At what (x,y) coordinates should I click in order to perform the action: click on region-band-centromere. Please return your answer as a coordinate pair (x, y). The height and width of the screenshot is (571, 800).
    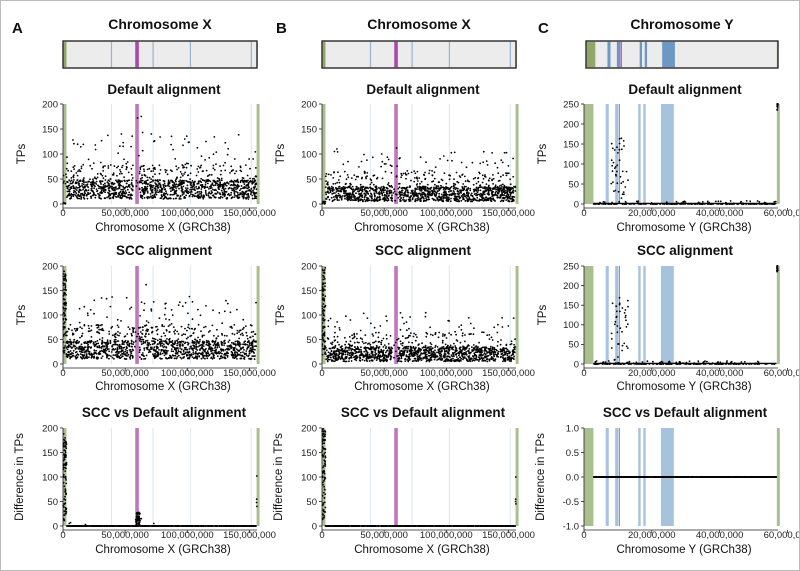
    Looking at the image, I should click on (396, 154).